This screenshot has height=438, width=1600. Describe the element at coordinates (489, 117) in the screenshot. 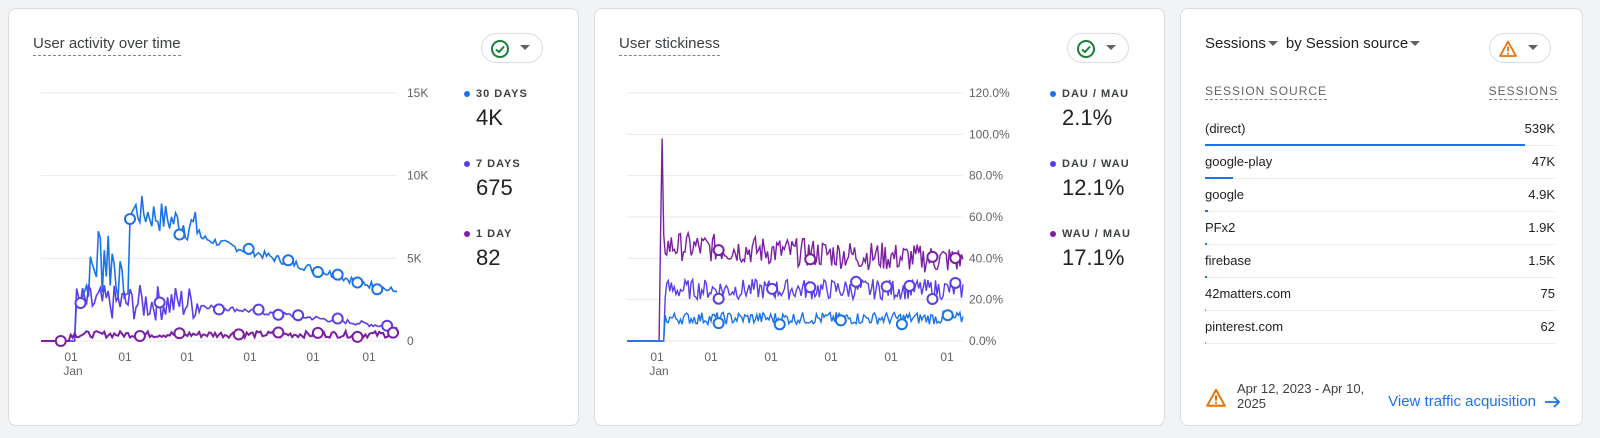

I see `legend-value: 4K` at that location.